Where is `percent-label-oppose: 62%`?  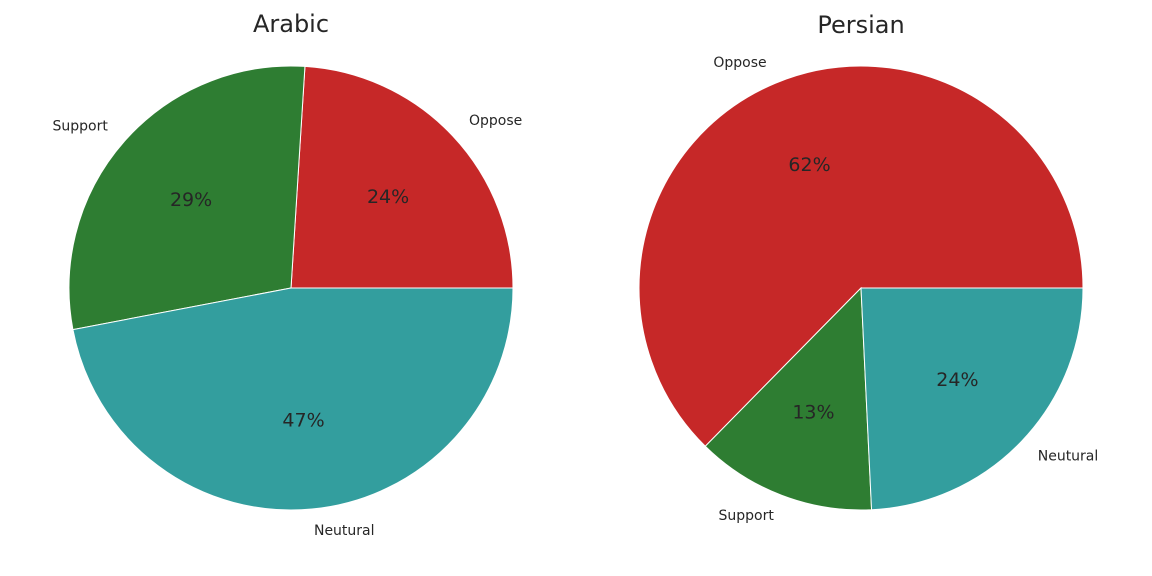
percent-label-oppose: 62% is located at coordinates (809, 165).